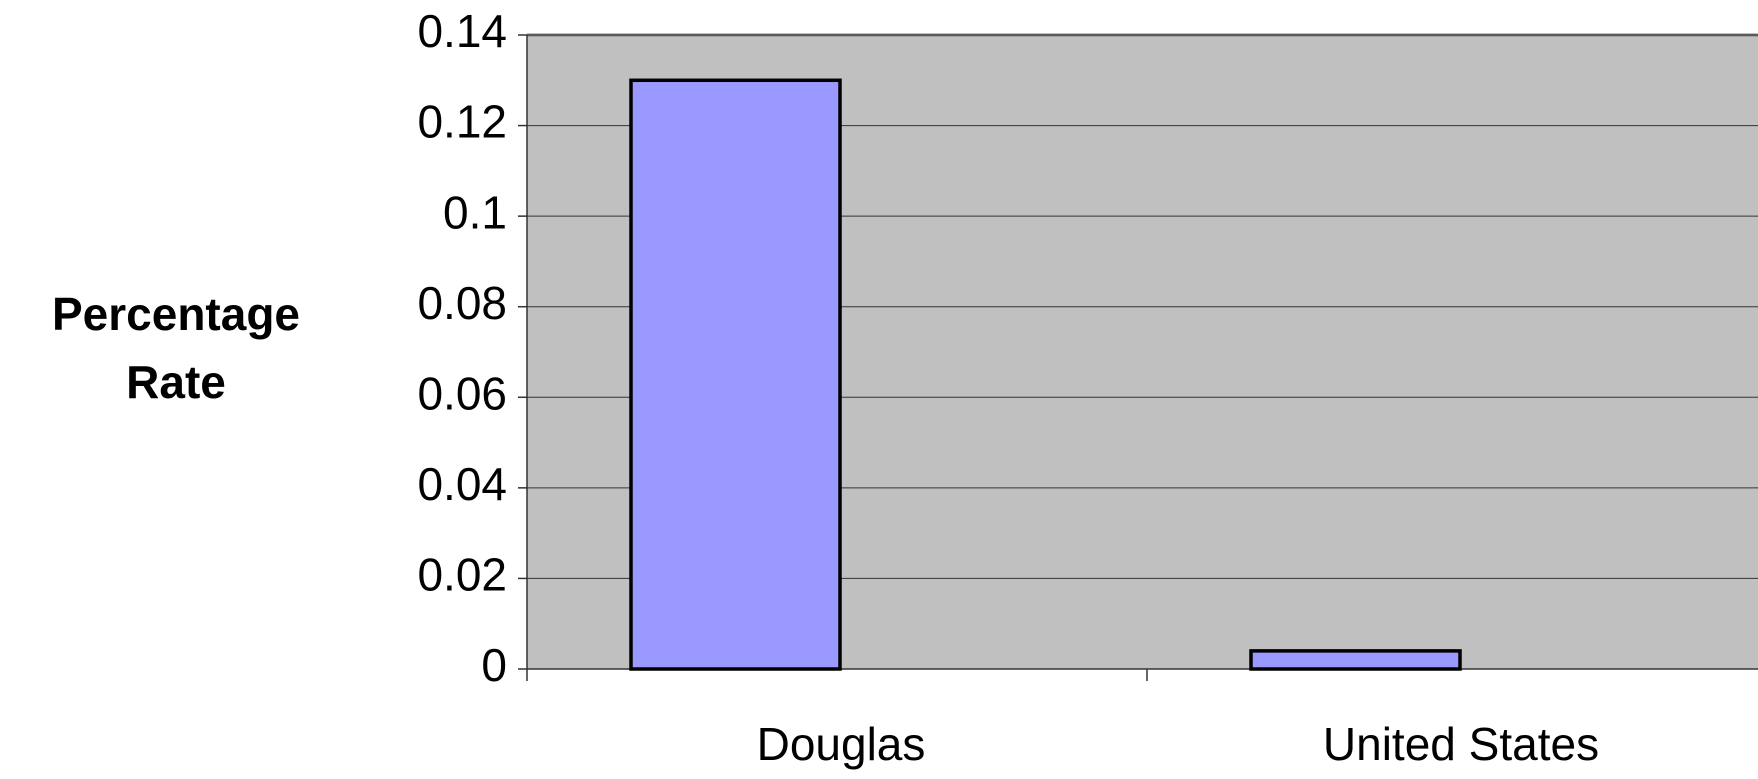 This screenshot has width=1758, height=779. Describe the element at coordinates (475, 212) in the screenshot. I see `y-tick-label: 0.1` at that location.